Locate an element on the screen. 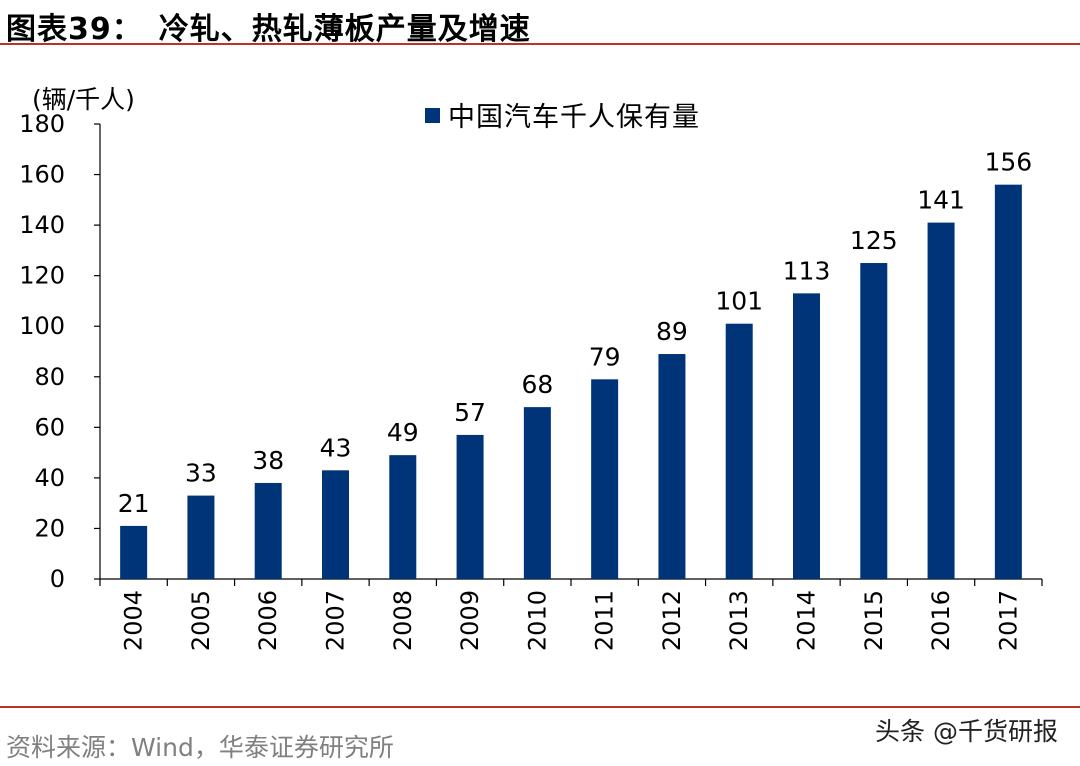 The width and height of the screenshot is (1080, 766). bar-2006 is located at coordinates (268, 530).